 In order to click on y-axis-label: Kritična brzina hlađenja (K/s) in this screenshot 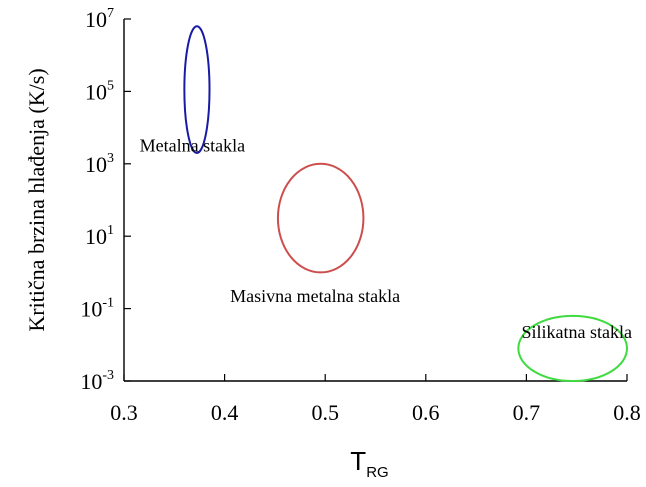, I will do `click(36, 199)`.